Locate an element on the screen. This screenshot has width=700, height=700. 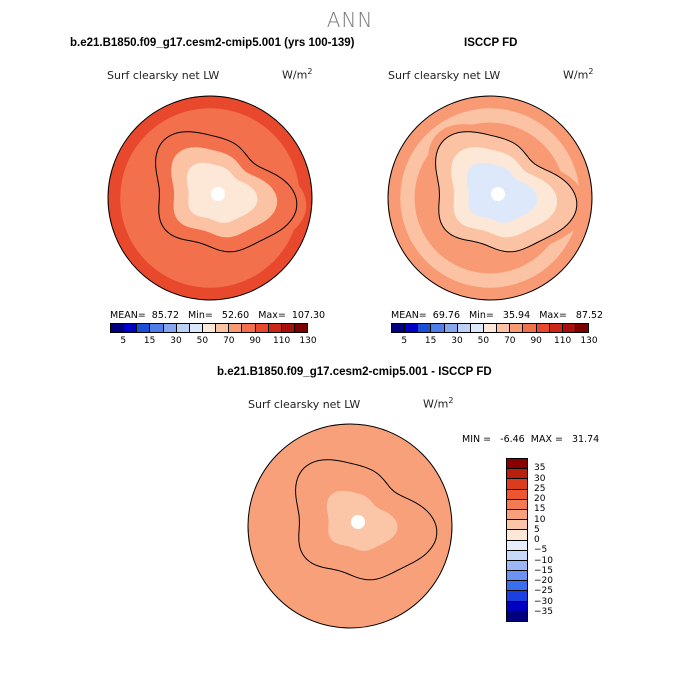
colorbar-tick-label: −10 is located at coordinates (543, 560).